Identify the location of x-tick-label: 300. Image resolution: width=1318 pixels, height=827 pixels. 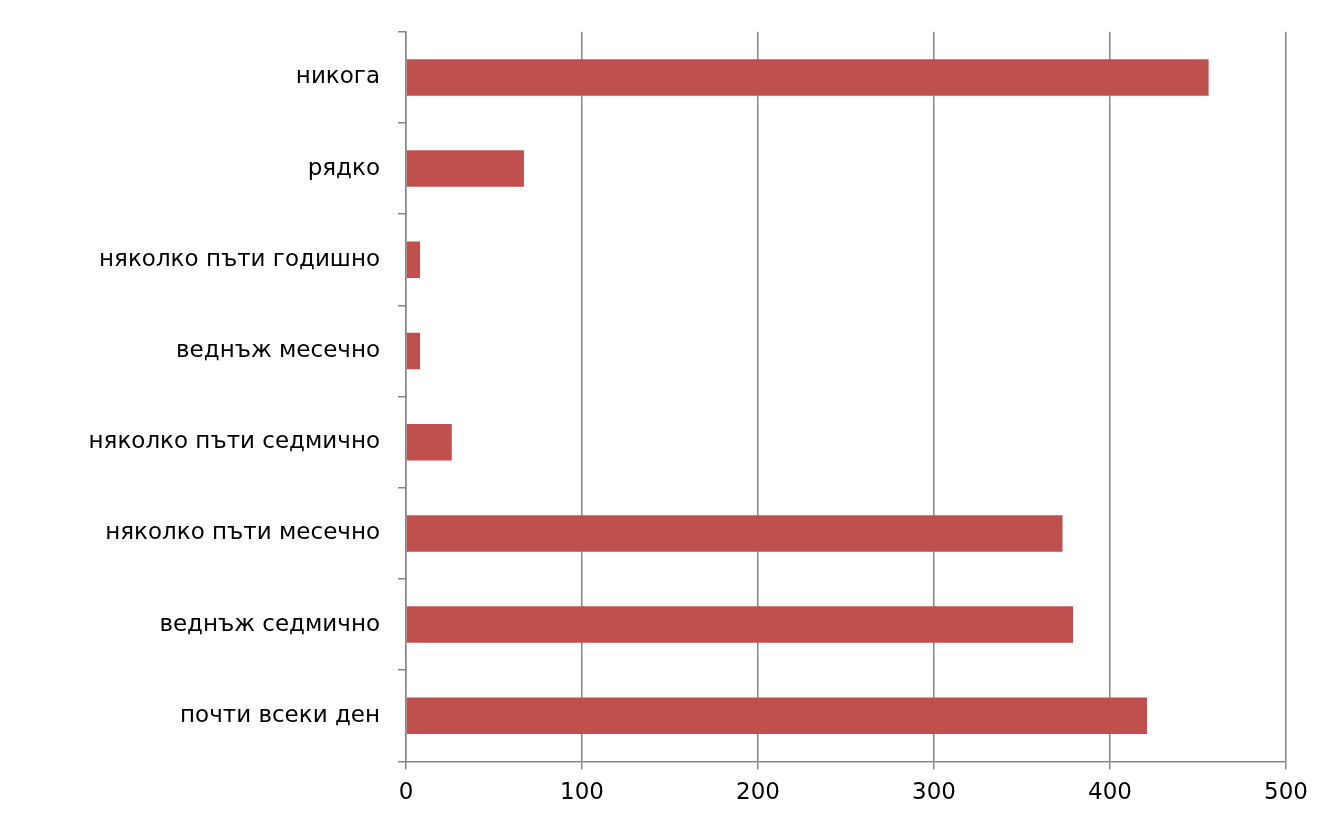
(934, 791).